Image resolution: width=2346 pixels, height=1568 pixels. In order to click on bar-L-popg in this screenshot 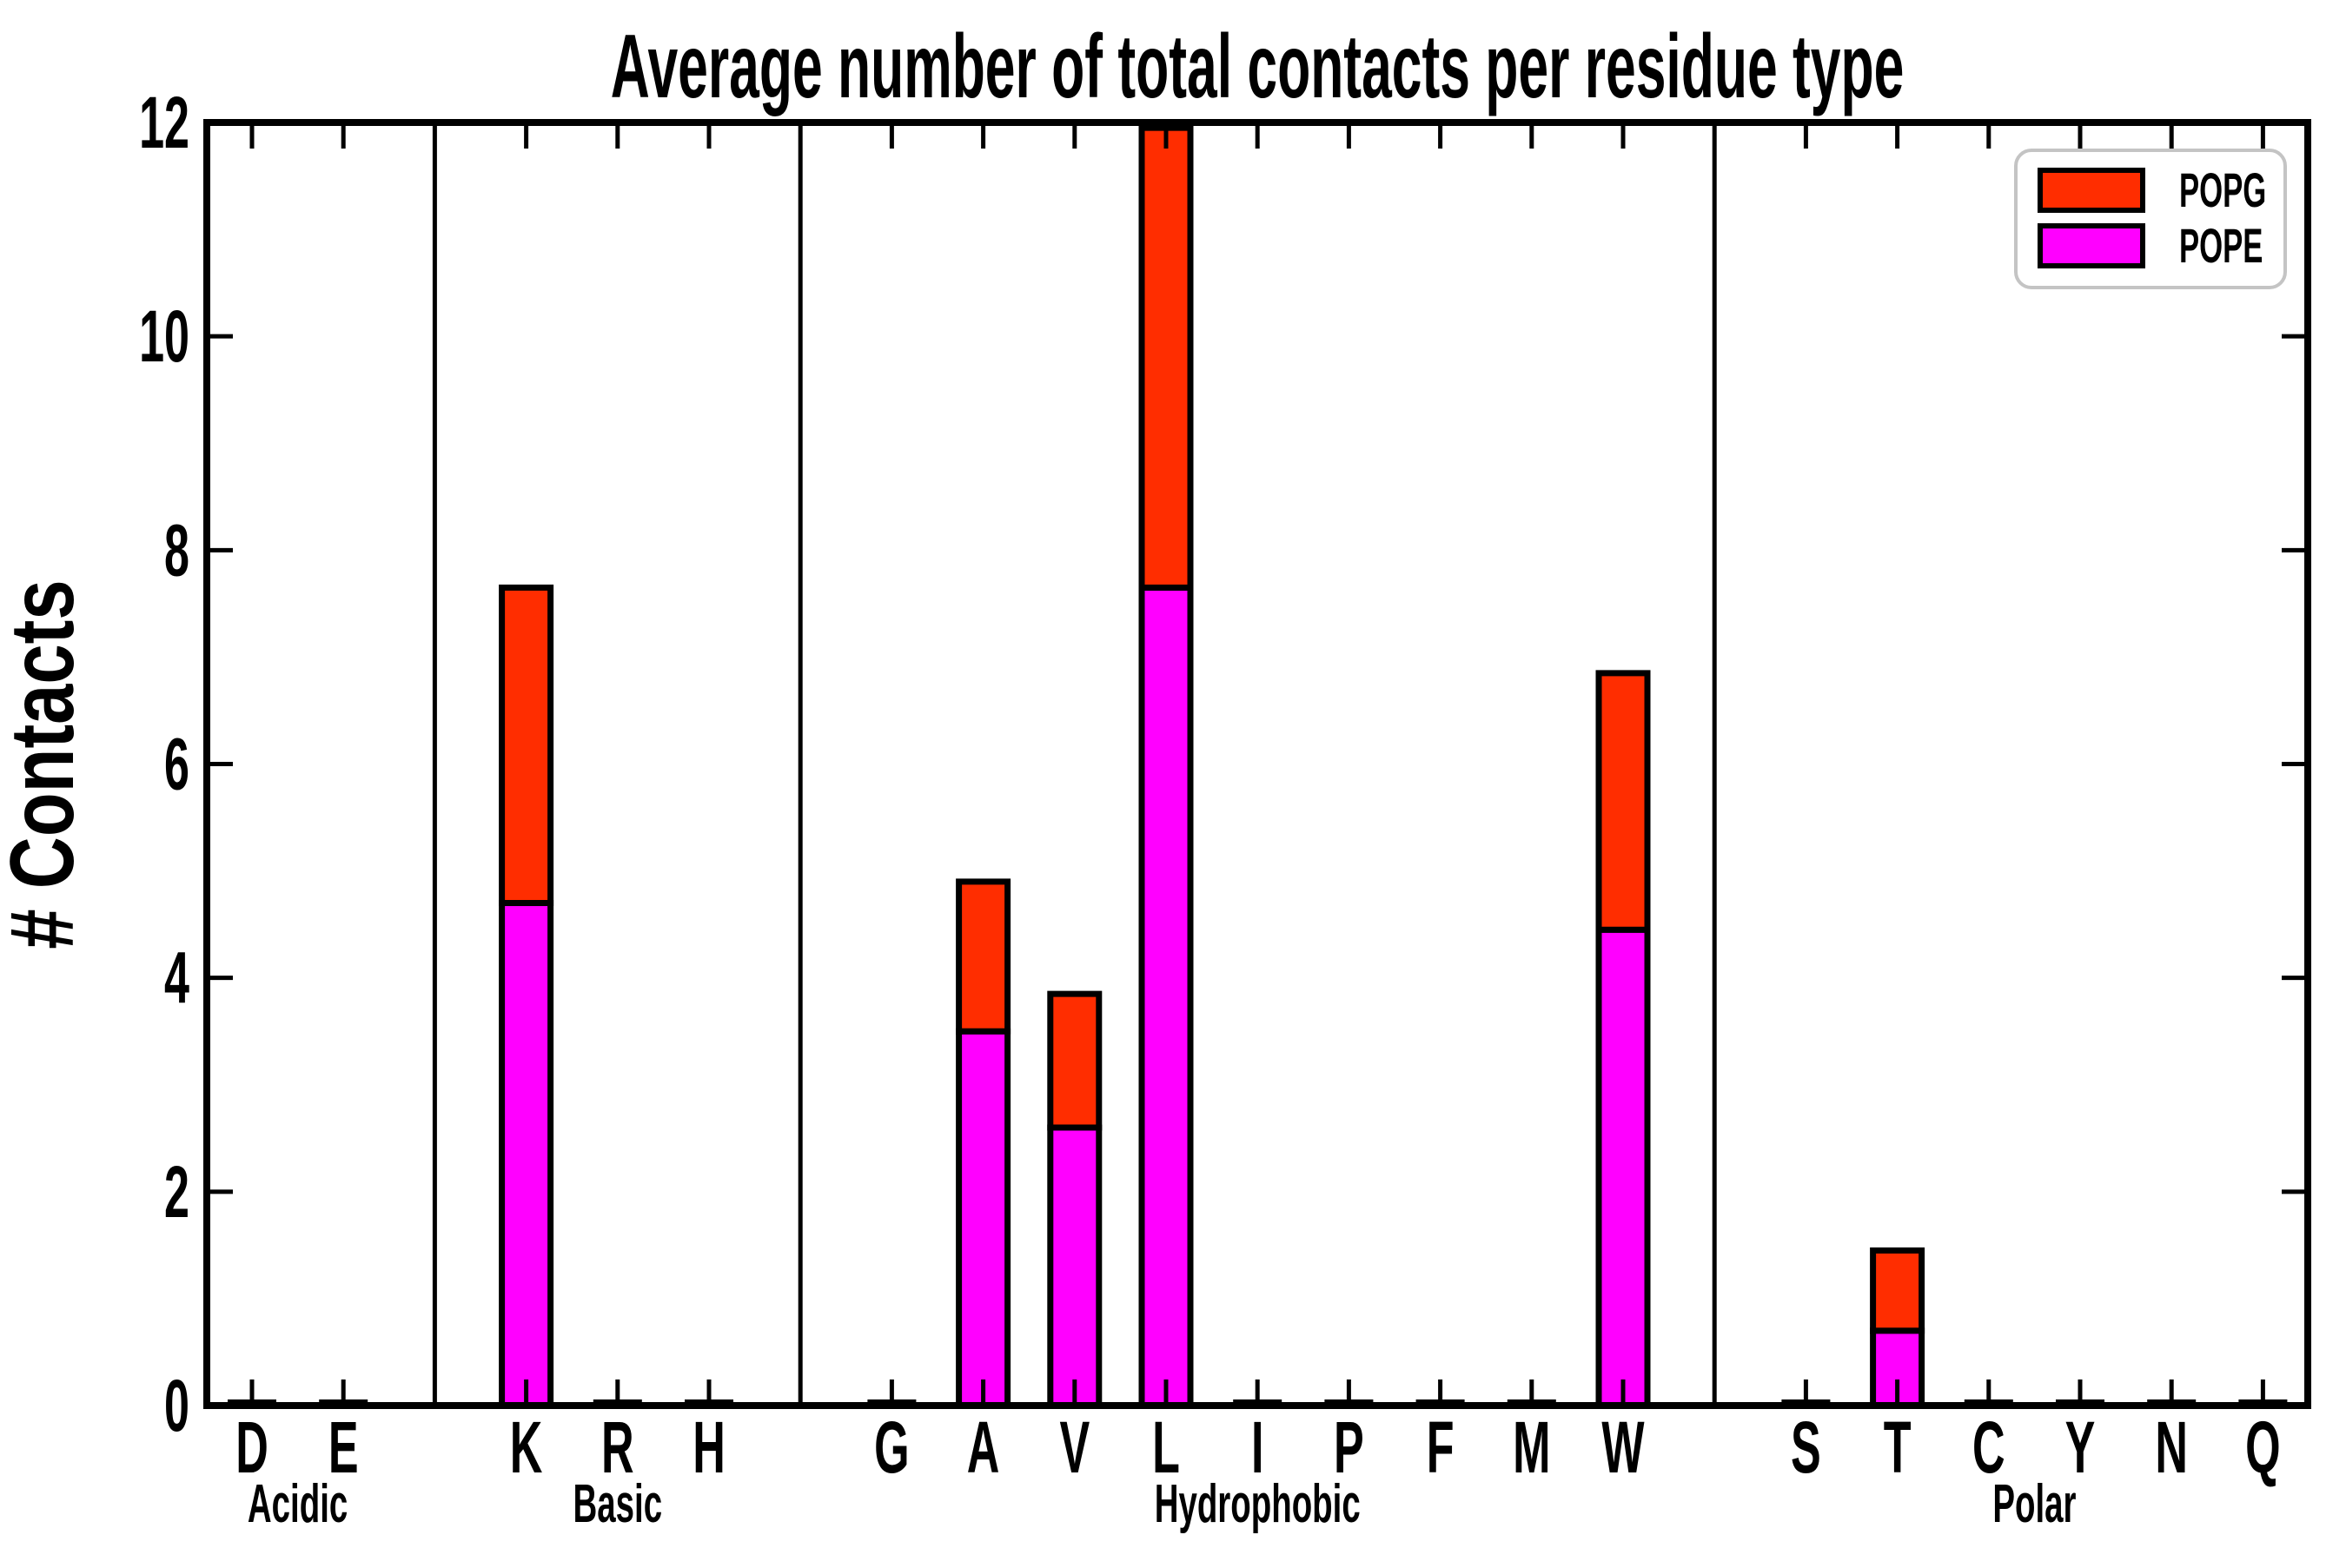, I will do `click(1166, 357)`.